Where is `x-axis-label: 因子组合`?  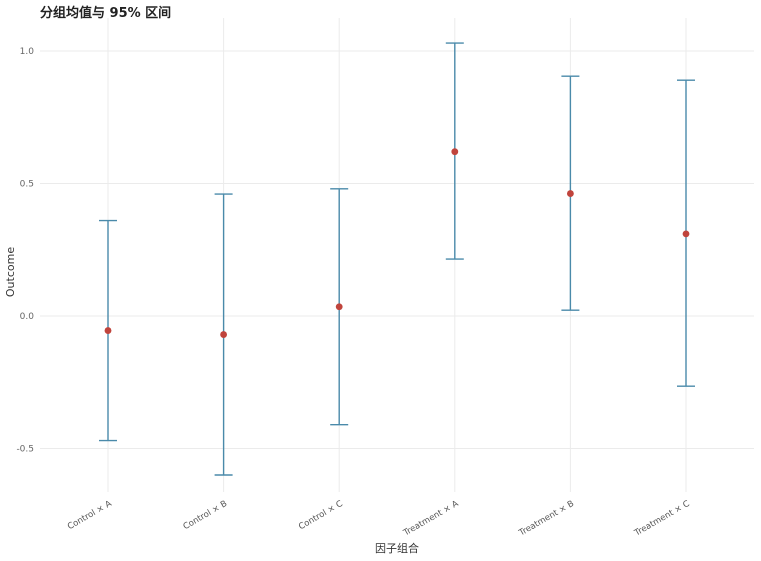 x-axis-label: 因子组合 is located at coordinates (397, 548).